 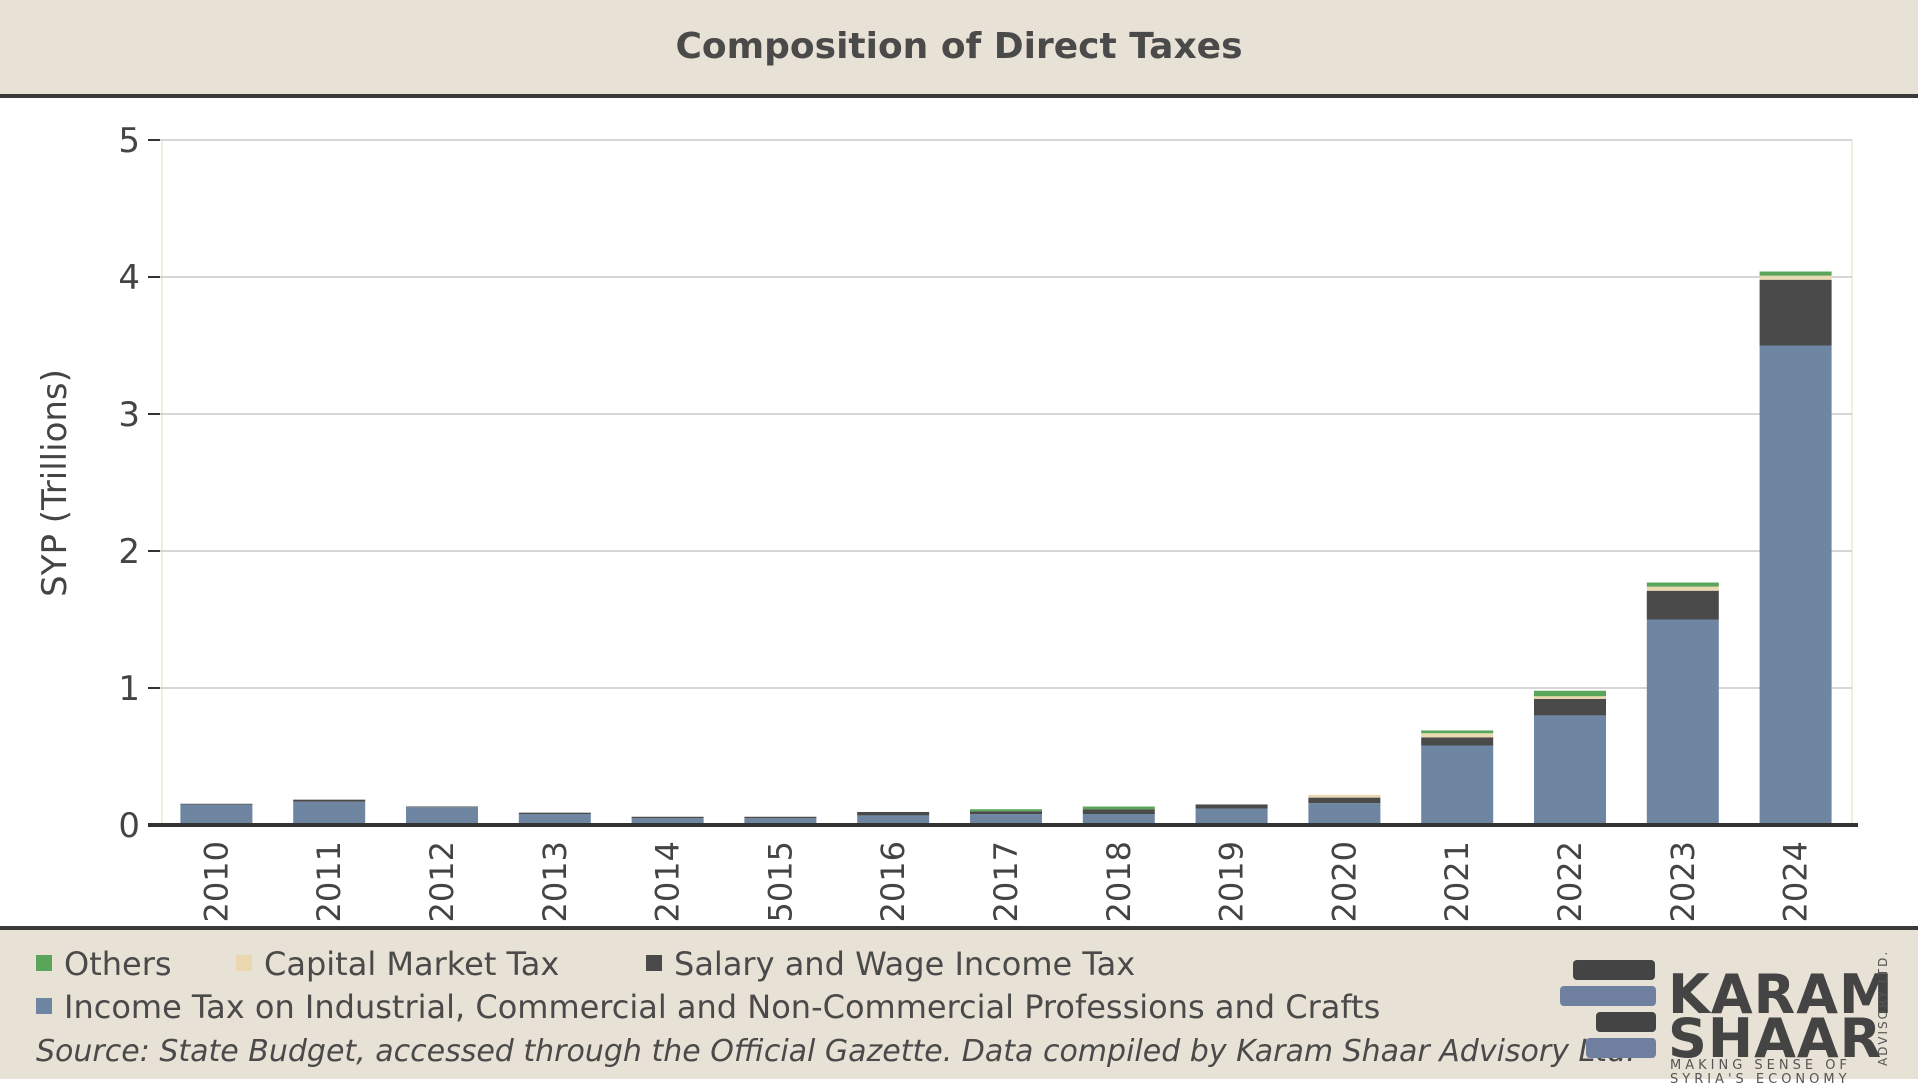 What do you see at coordinates (1119, 881) in the screenshot?
I see `x-tick-label: 2018` at bounding box center [1119, 881].